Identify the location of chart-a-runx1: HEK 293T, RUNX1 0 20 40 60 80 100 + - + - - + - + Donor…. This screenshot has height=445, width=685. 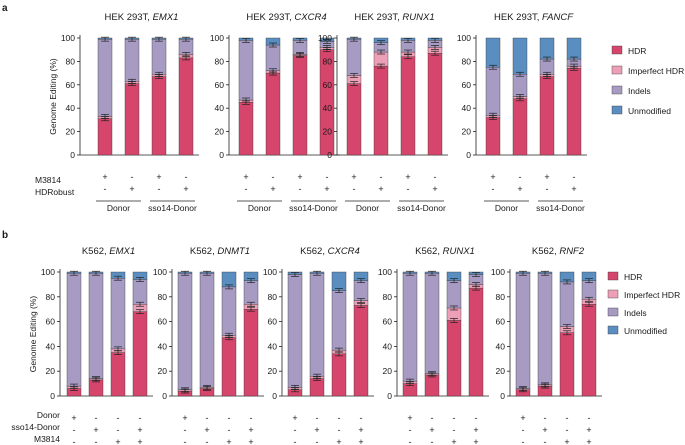
(383, 112).